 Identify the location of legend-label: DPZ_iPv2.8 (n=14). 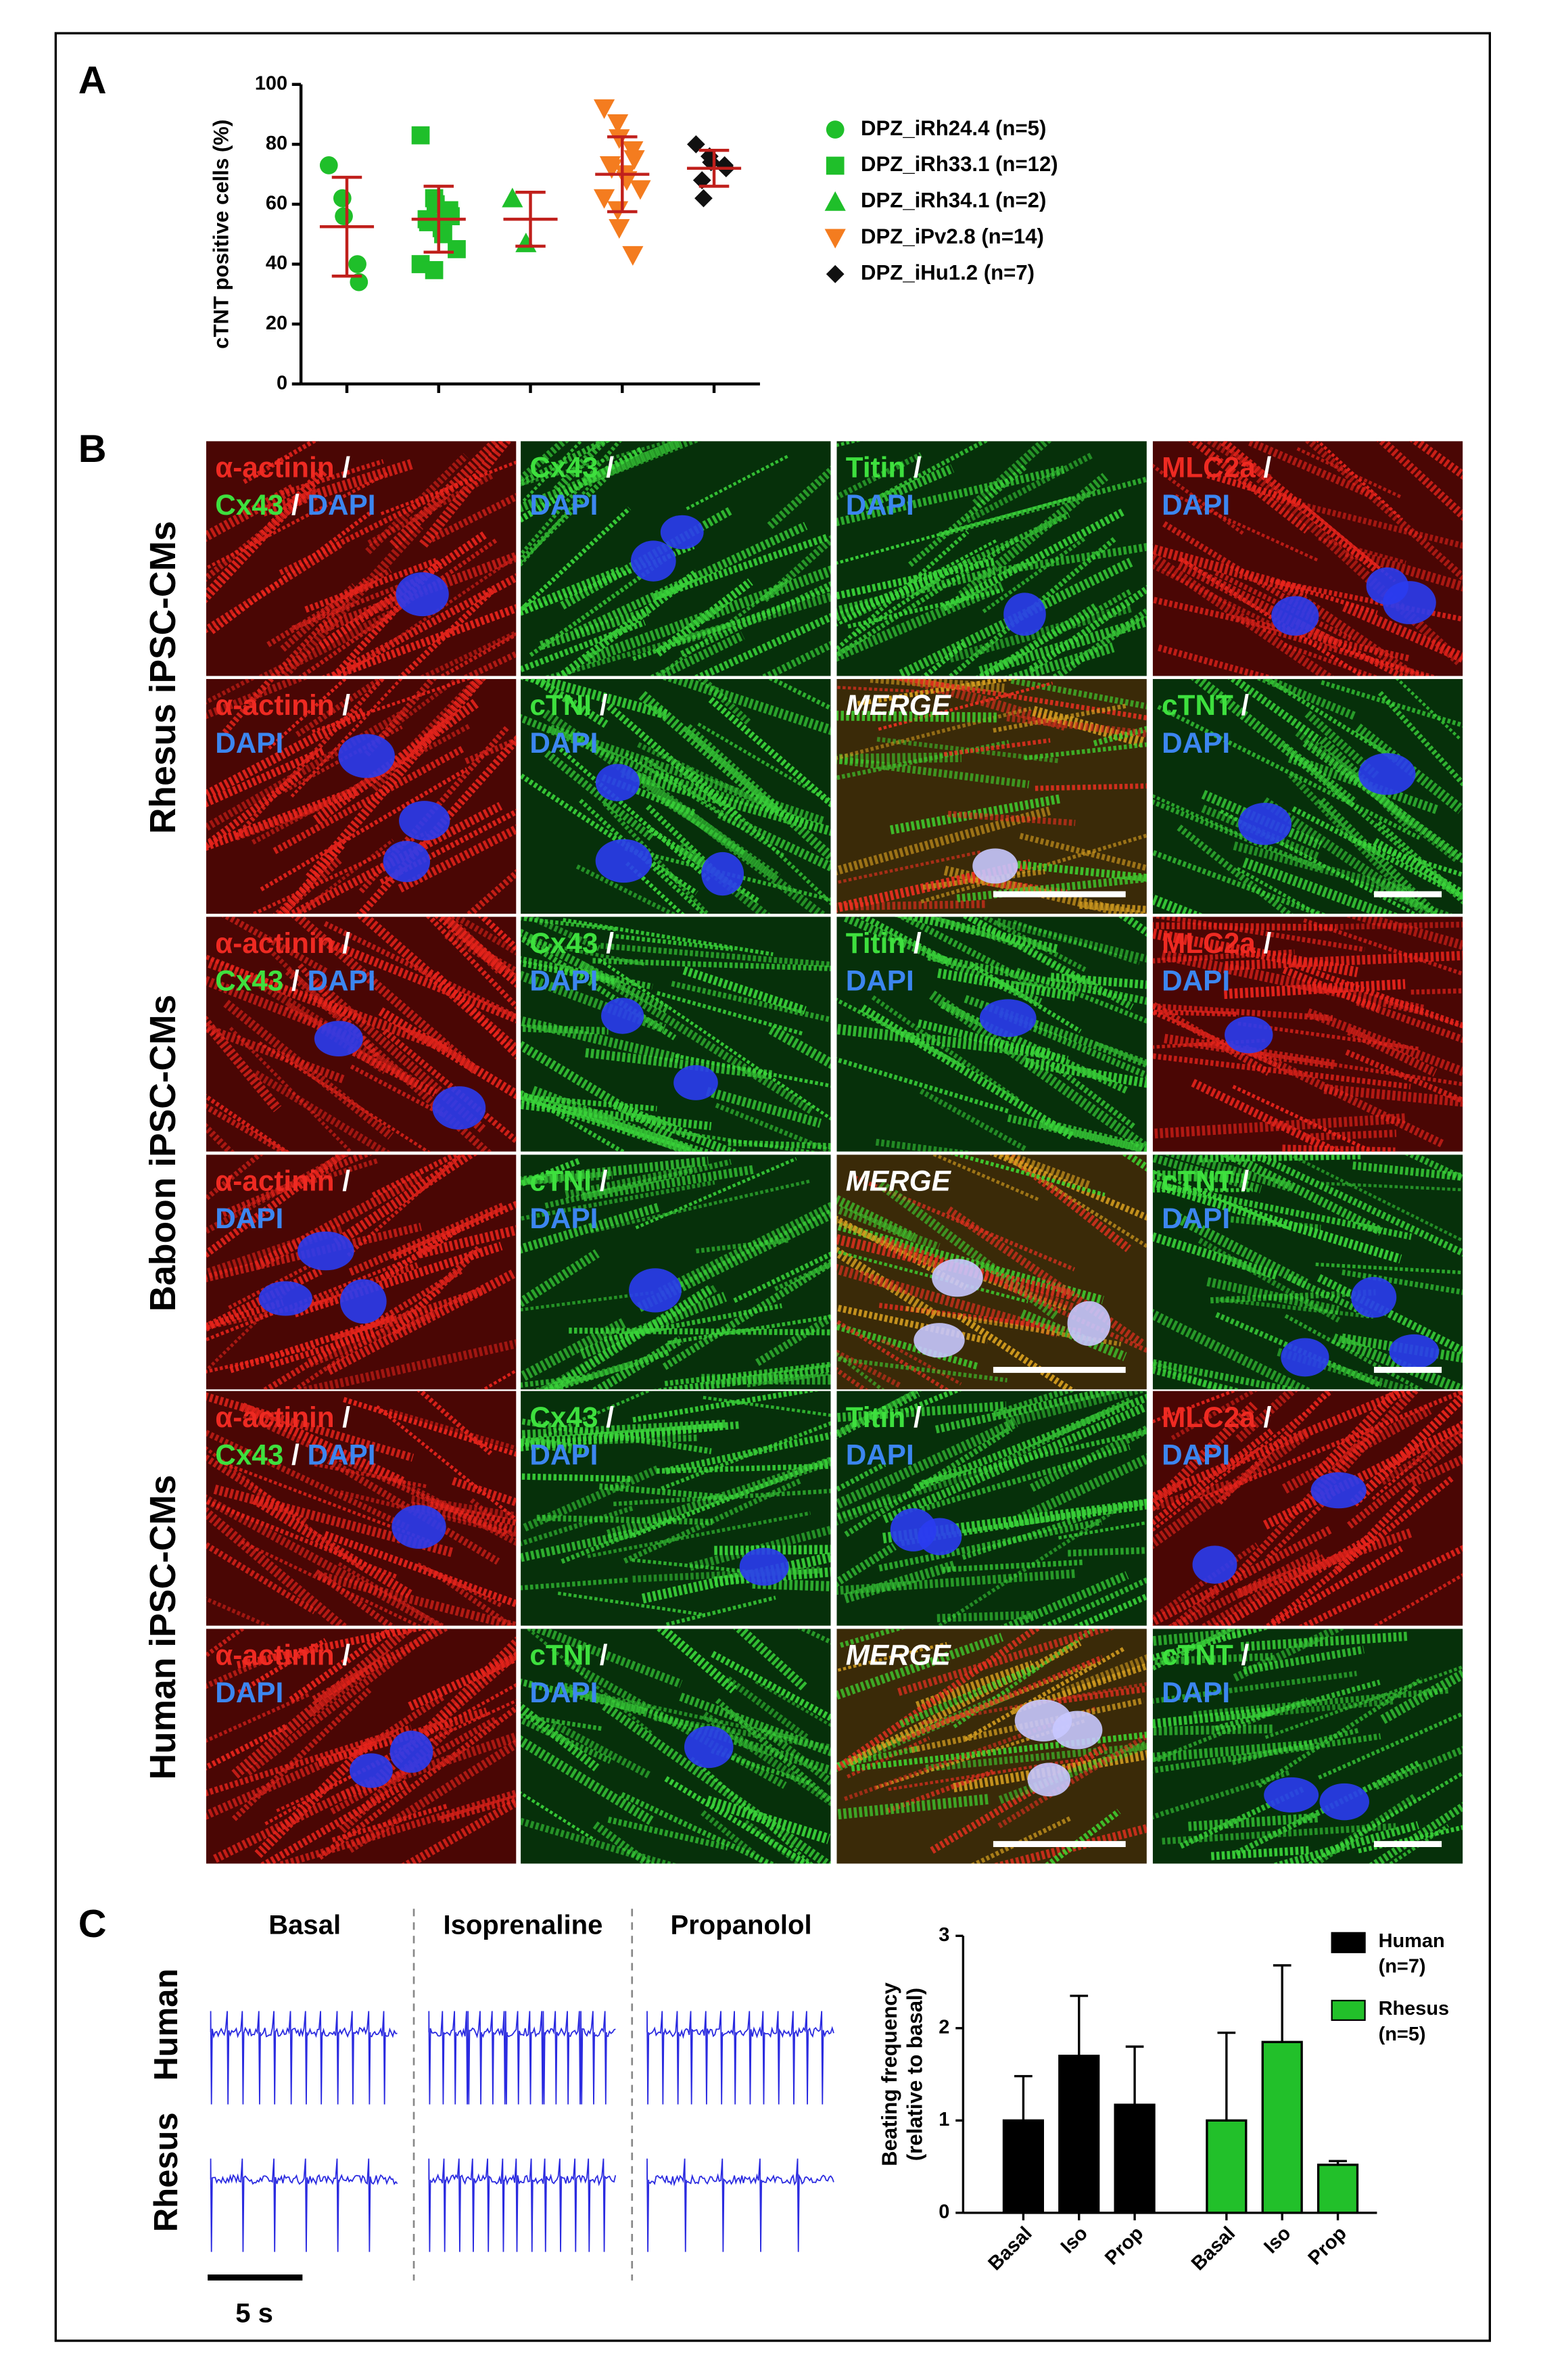
(952, 237).